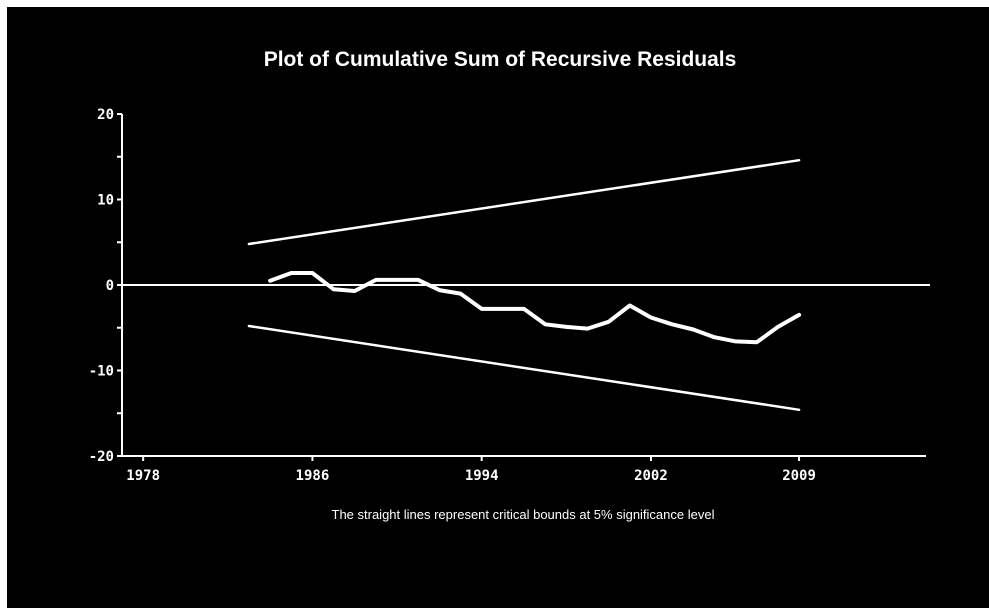  What do you see at coordinates (143, 476) in the screenshot?
I see `x-tick-label: 1978` at bounding box center [143, 476].